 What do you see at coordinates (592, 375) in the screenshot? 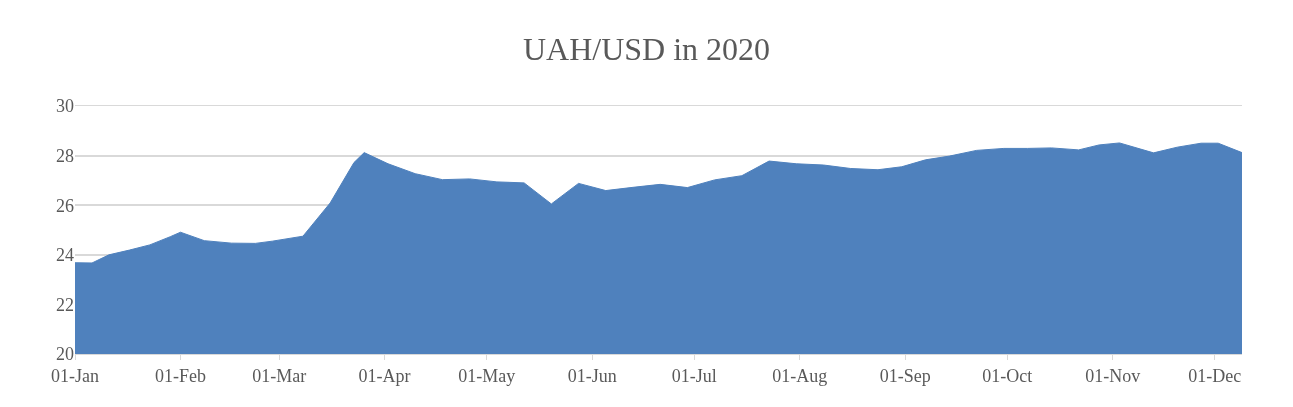
I see `x-tick-label: 01-Jun` at bounding box center [592, 375].